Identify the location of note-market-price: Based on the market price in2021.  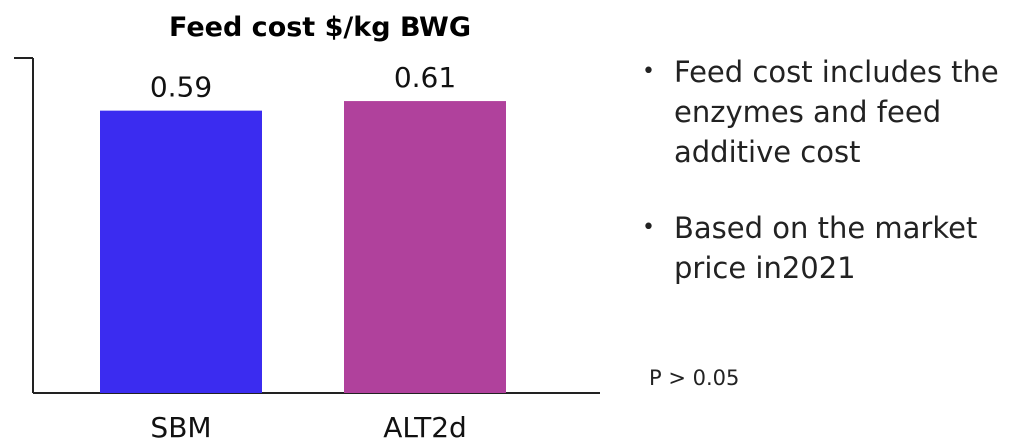
(832, 248).